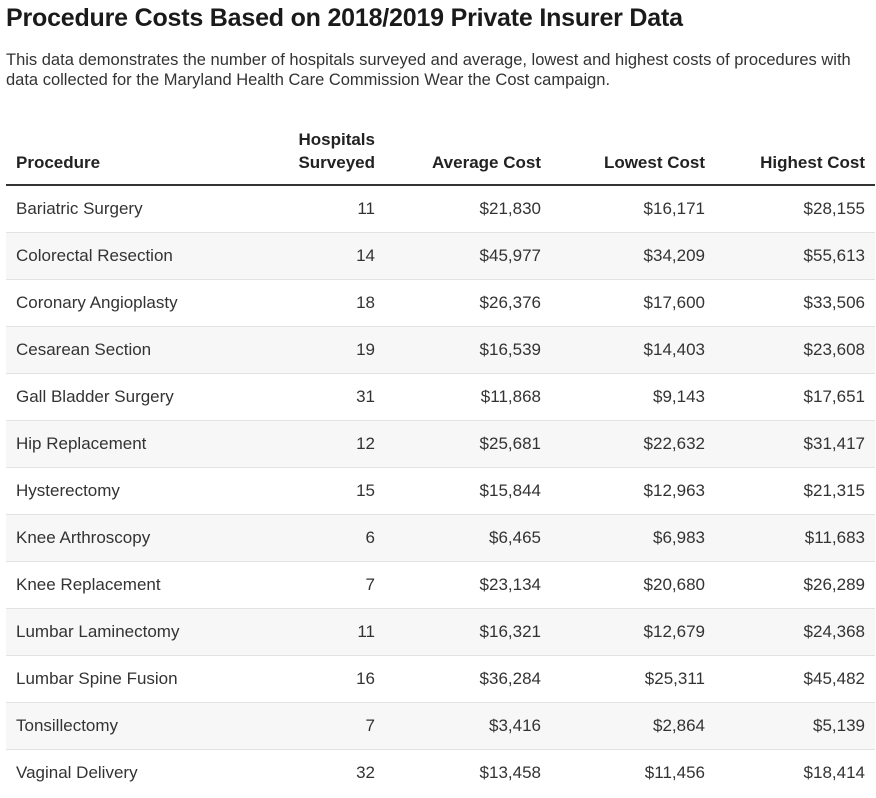 This screenshot has height=798, width=876. I want to click on cell-procedure: Tonsillectomy, so click(138, 726).